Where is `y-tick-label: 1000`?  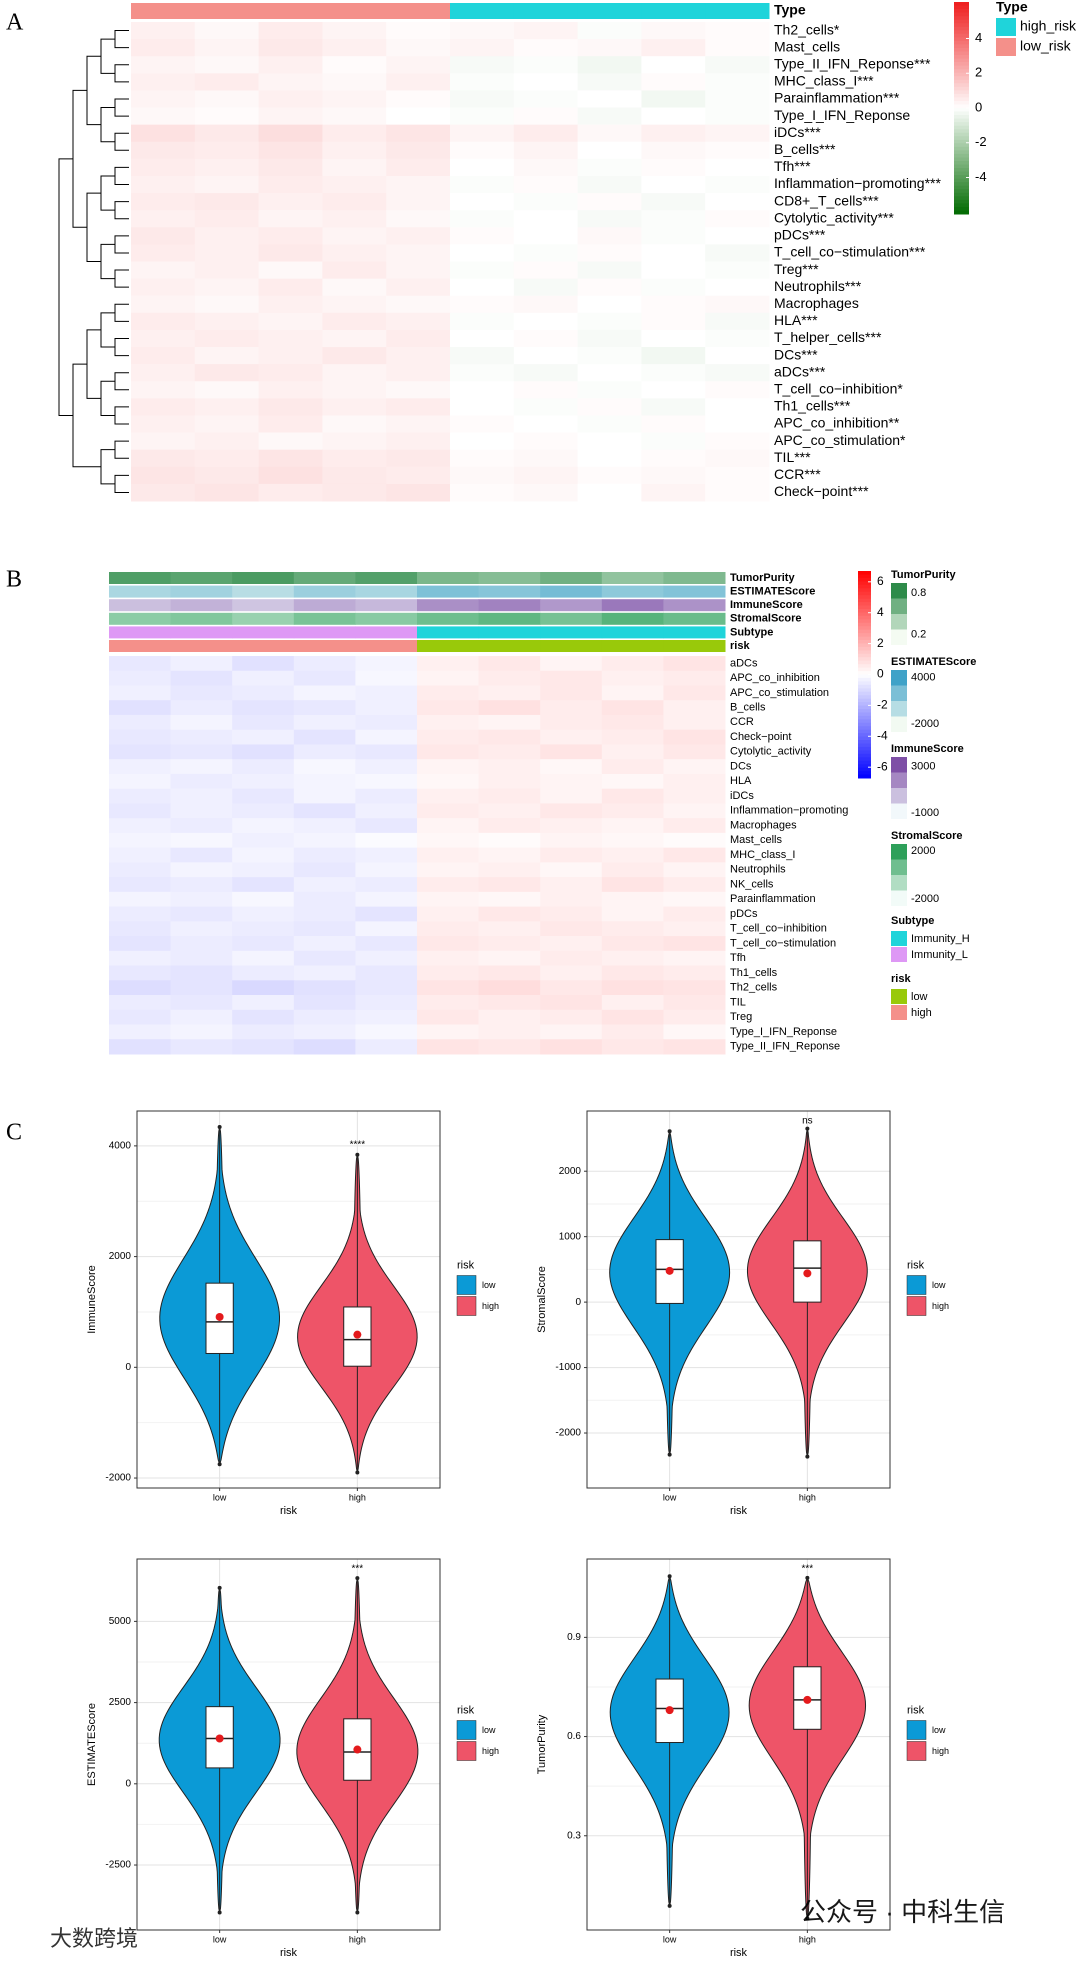
y-tick-label: 1000 is located at coordinates (570, 1236).